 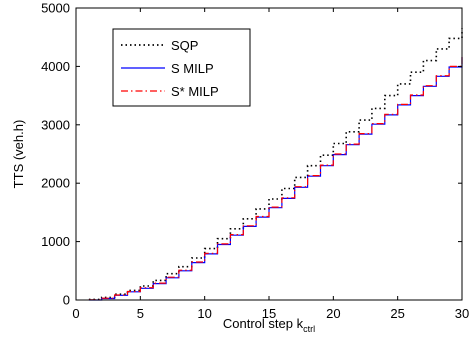 I want to click on y-axis-label: TTS (veh.h), so click(x=18, y=154).